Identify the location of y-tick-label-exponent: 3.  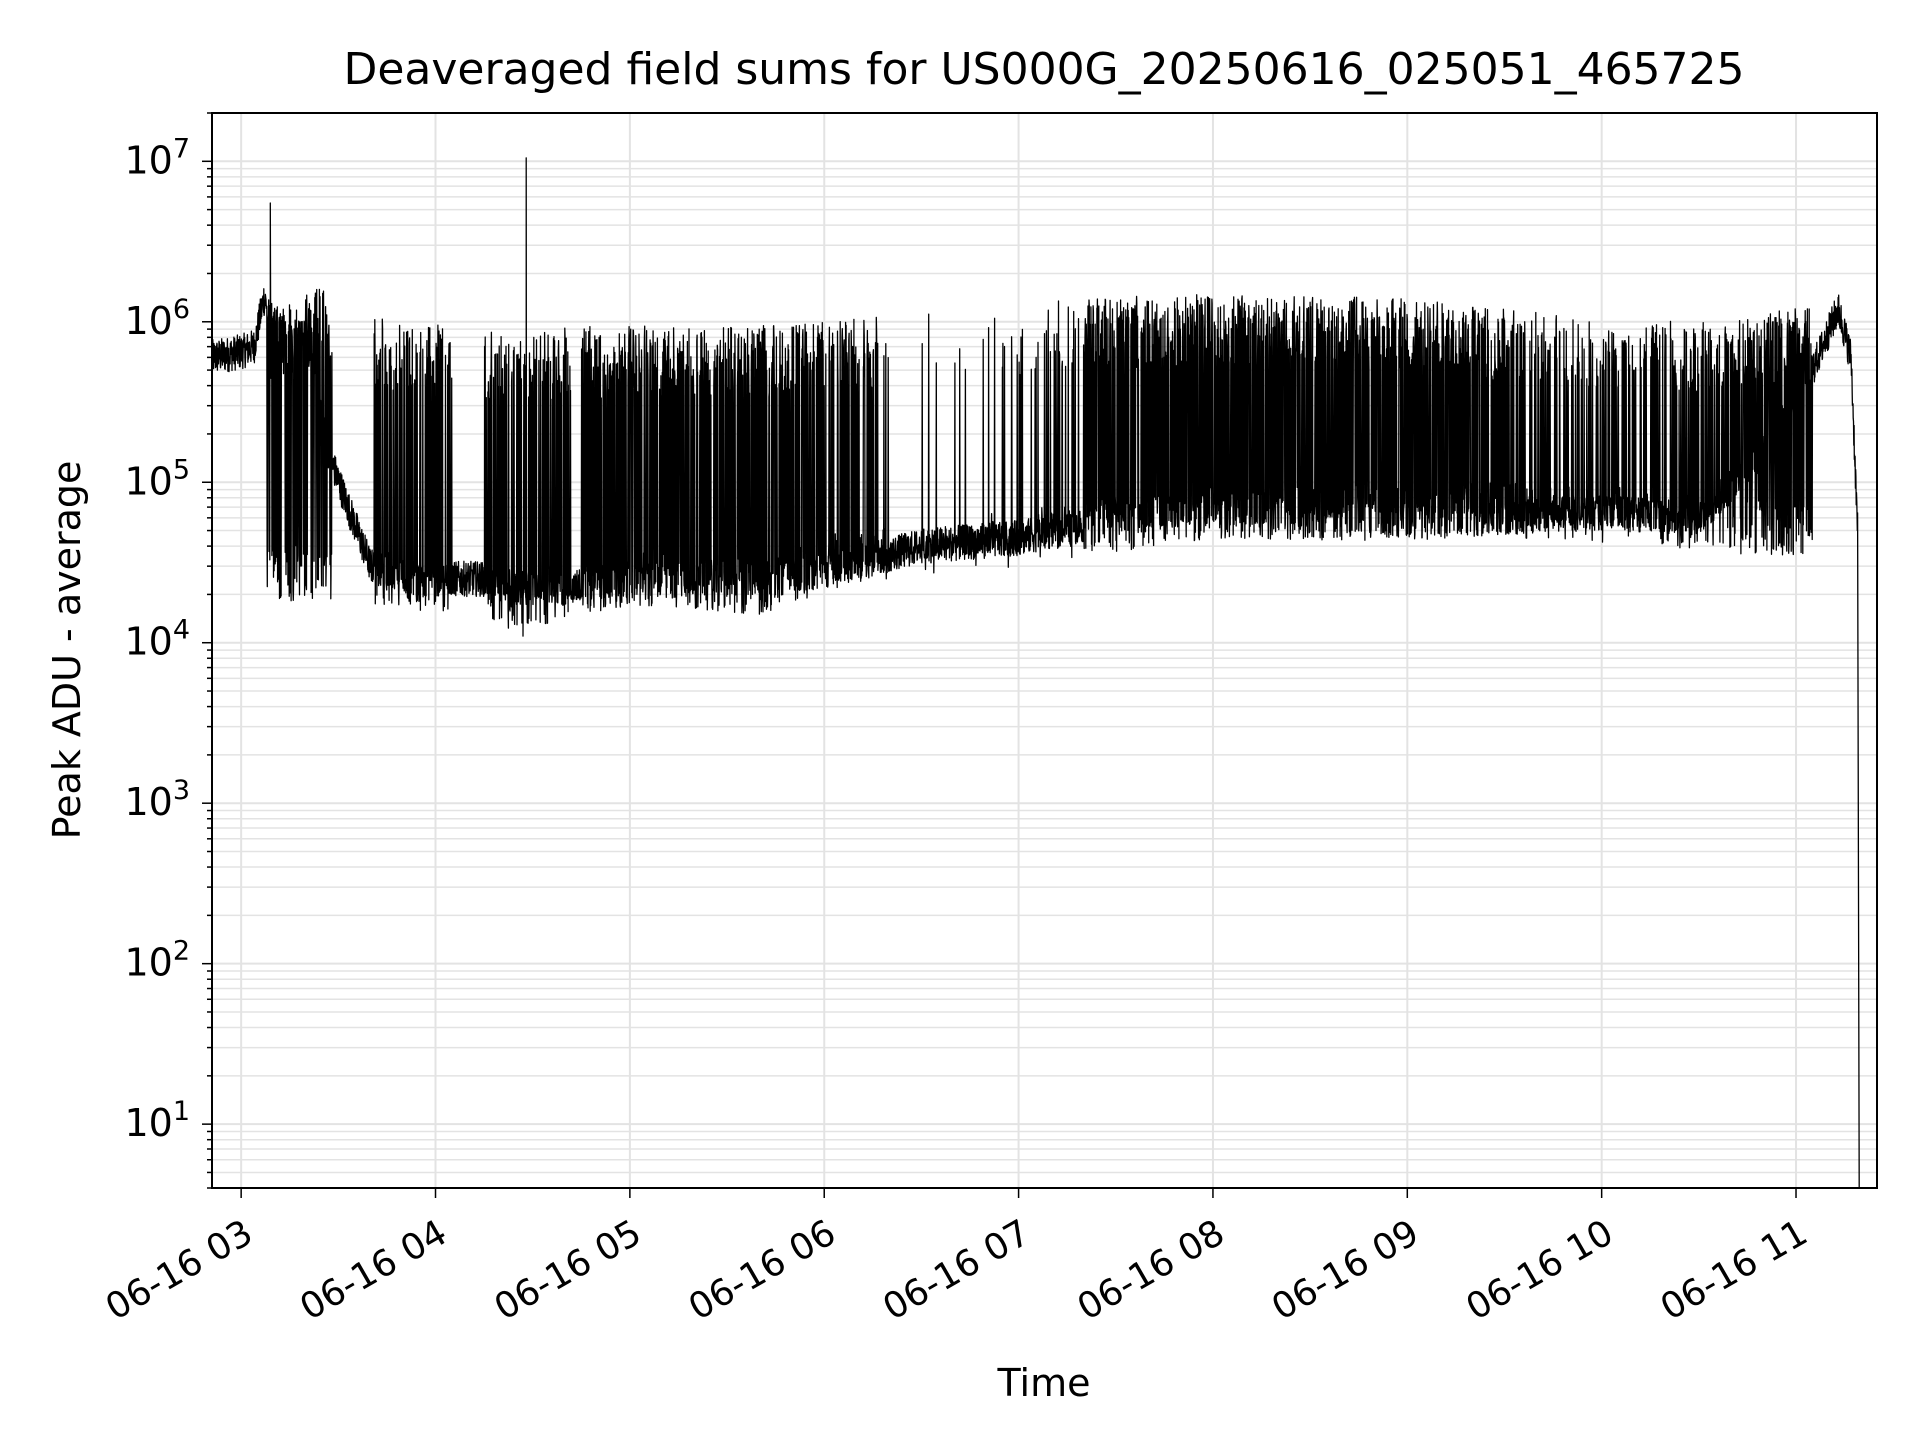
(181, 790).